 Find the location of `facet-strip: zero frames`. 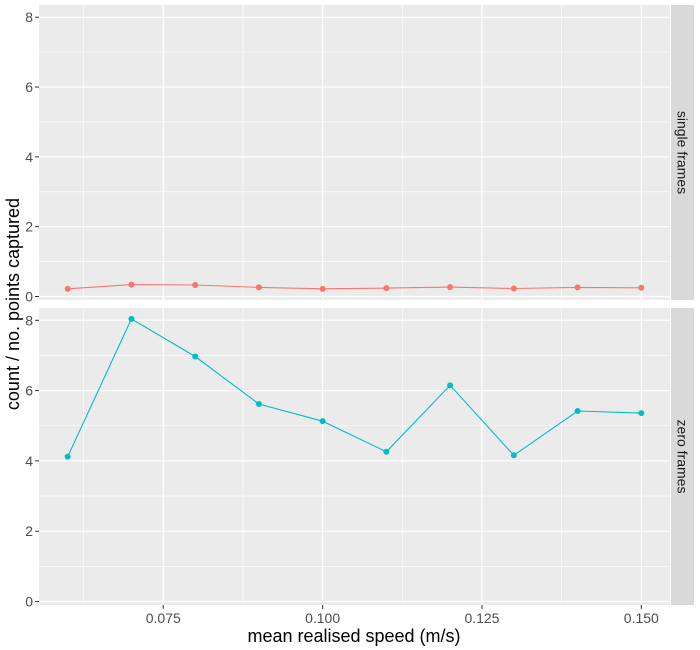

facet-strip: zero frames is located at coordinates (682, 456).